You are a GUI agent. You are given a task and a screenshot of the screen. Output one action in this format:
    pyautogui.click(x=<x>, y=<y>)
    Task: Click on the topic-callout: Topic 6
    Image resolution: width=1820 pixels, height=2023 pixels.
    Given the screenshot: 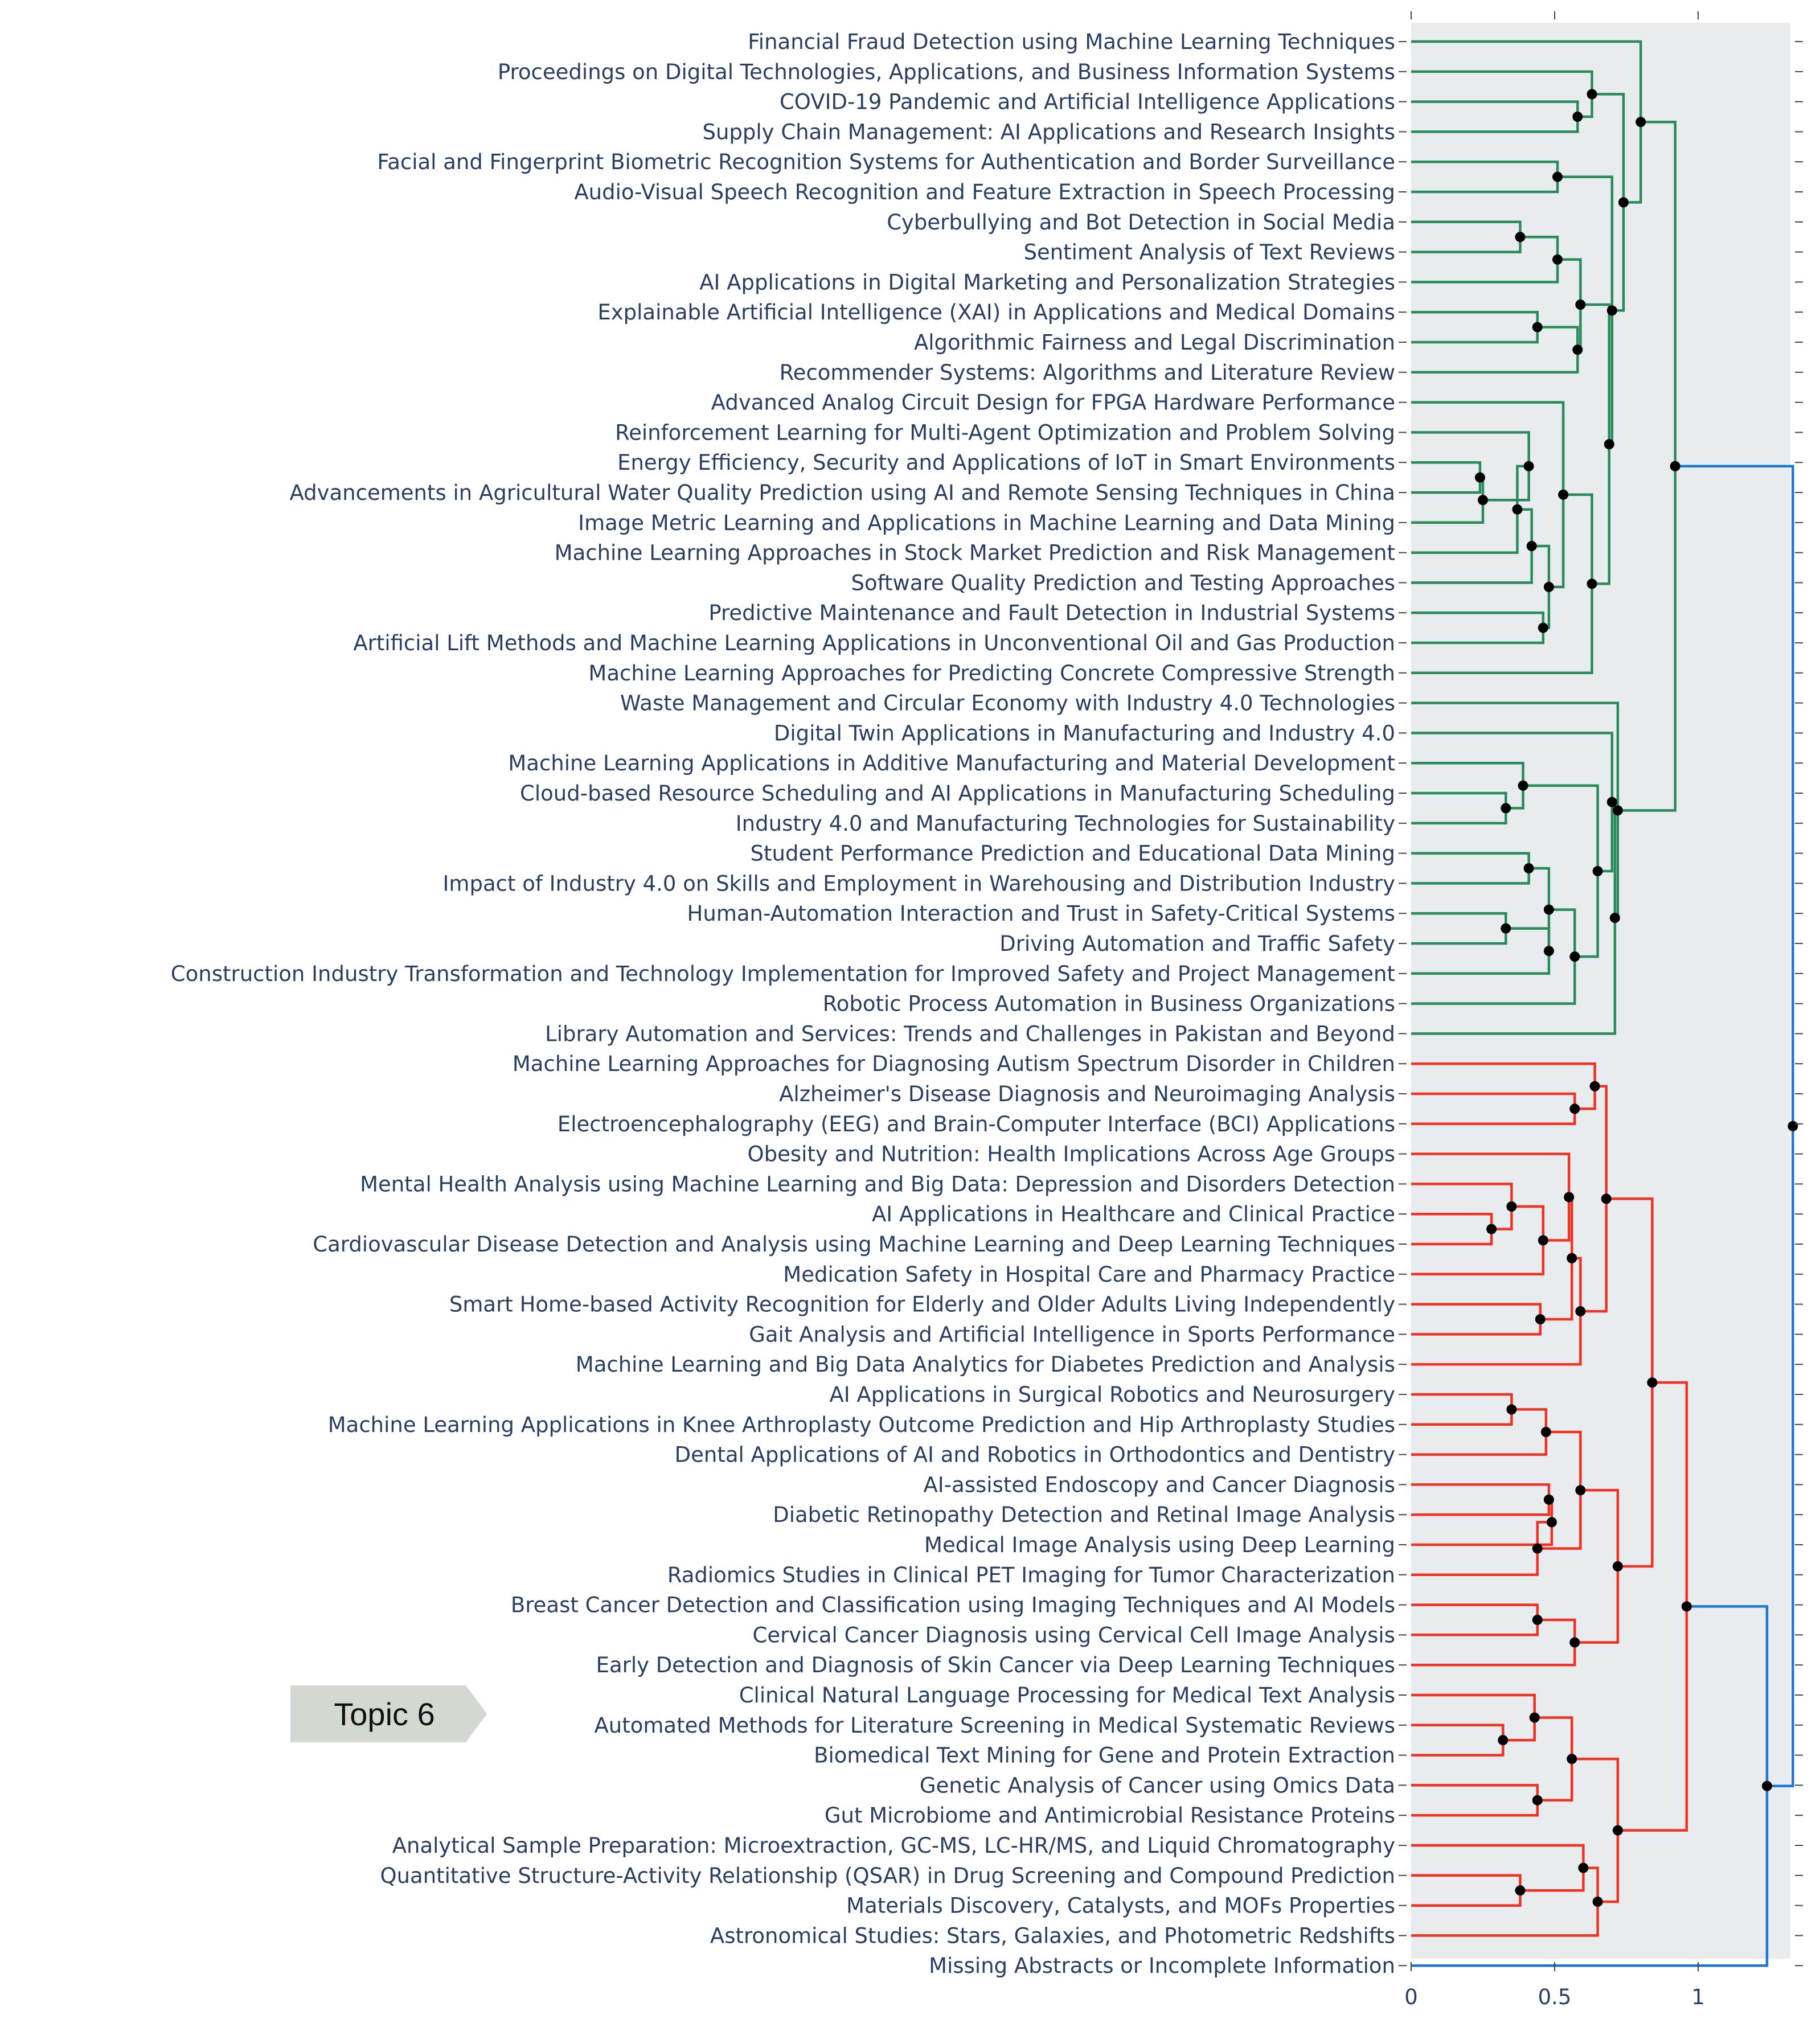 What is the action you would take?
    pyautogui.click(x=388, y=1713)
    